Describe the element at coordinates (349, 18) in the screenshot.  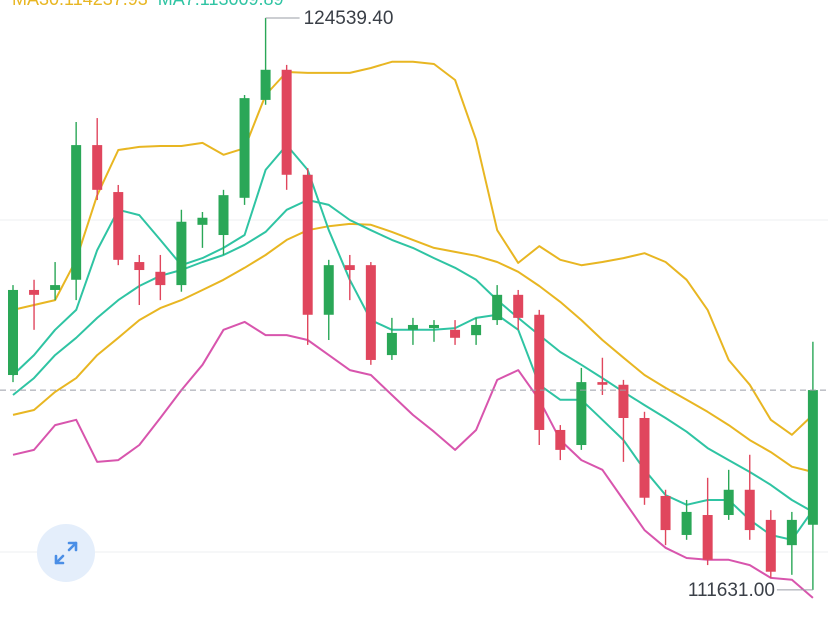
I see `high-label: 124539.40` at that location.